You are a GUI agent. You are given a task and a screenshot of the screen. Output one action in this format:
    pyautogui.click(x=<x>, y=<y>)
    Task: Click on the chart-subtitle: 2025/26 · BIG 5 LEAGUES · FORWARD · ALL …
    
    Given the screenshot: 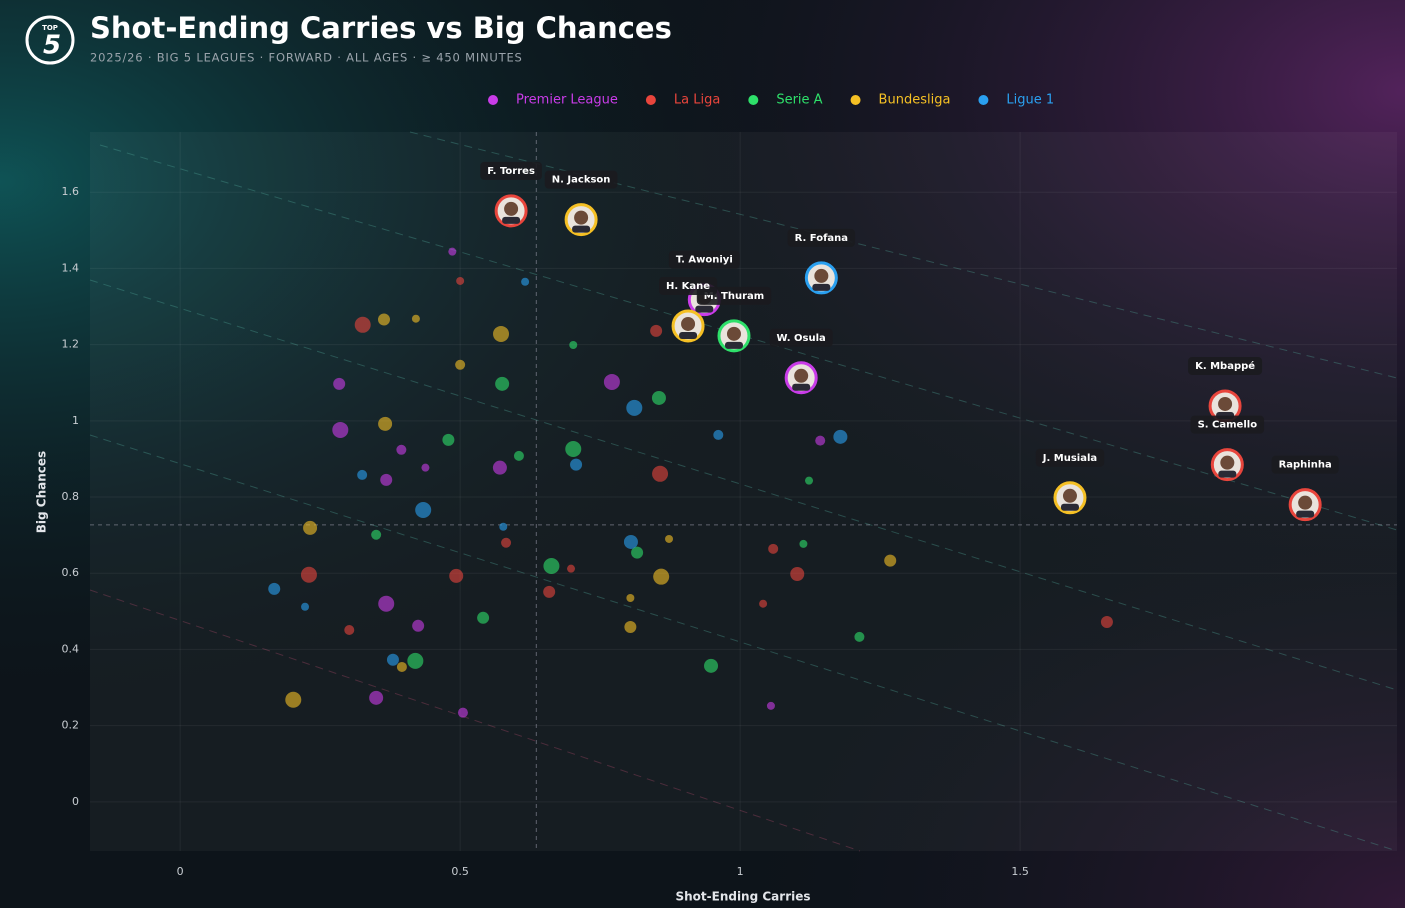 What is the action you would take?
    pyautogui.click(x=306, y=58)
    